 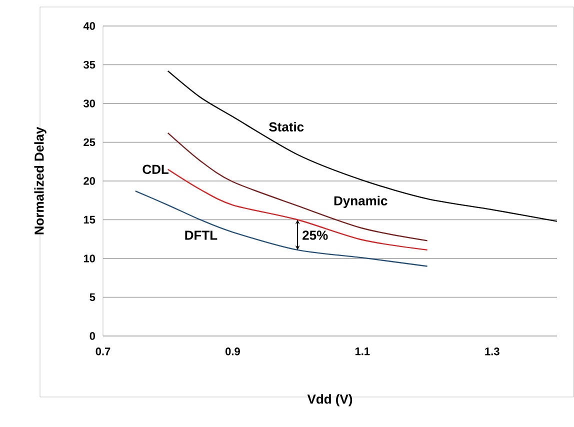 I want to click on series-label: CDL, so click(x=155, y=169).